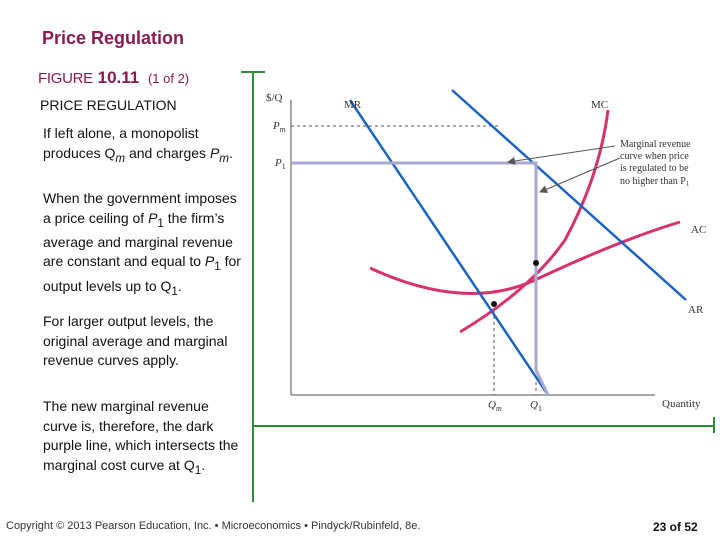  I want to click on figure-part: (1 of 2), so click(168, 78).